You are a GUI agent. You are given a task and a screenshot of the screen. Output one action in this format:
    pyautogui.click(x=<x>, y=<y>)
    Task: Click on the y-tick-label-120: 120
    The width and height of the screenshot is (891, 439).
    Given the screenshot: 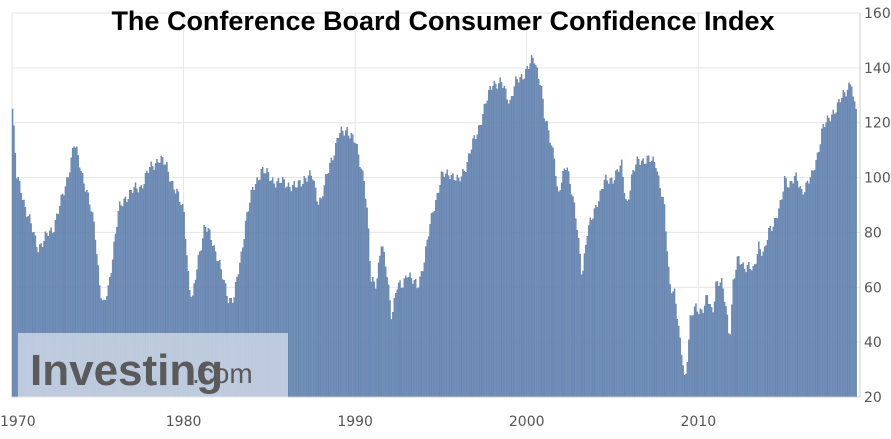 What is the action you would take?
    pyautogui.click(x=877, y=124)
    